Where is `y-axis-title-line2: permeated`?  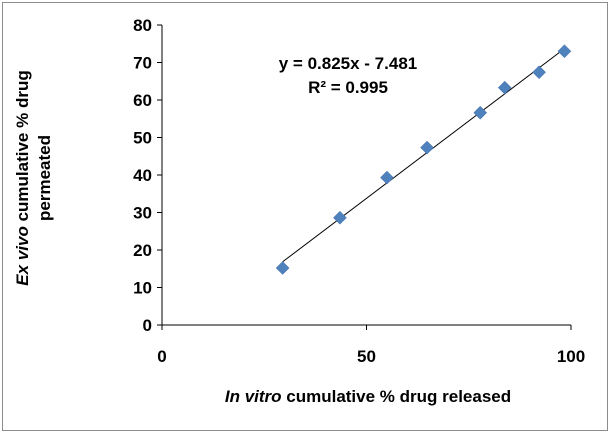 y-axis-title-line2: permeated is located at coordinates (44, 178).